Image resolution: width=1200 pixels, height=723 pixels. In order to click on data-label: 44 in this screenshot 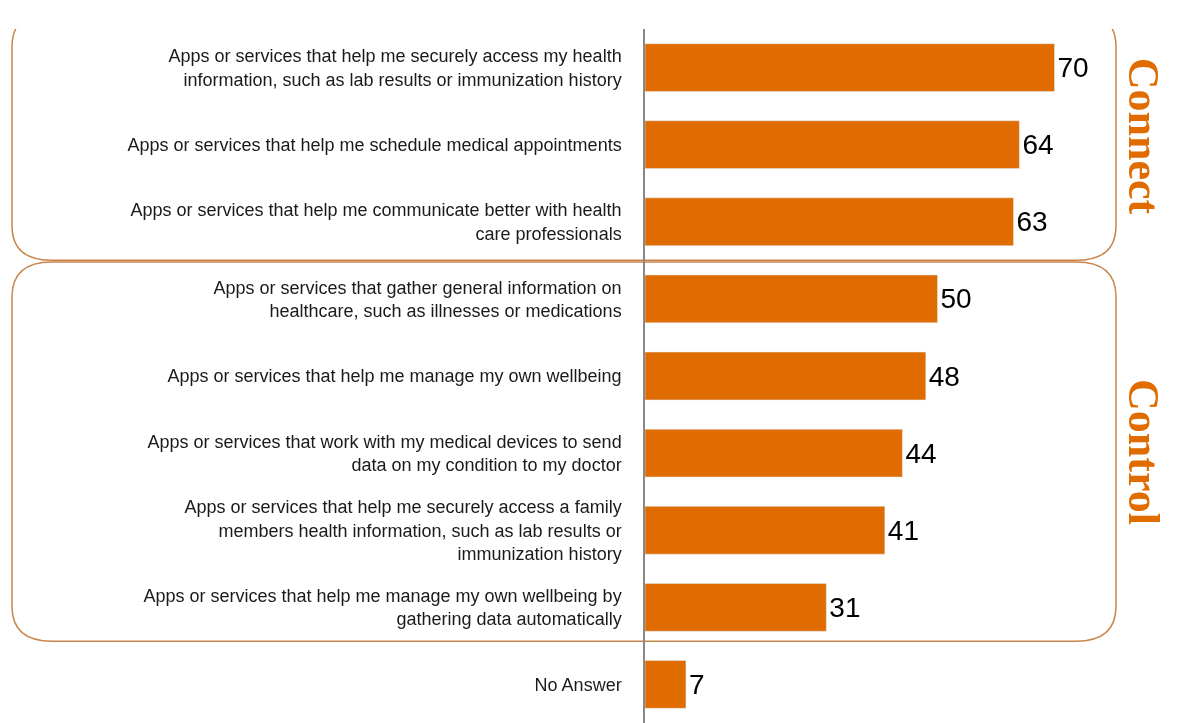, I will do `click(921, 453)`.